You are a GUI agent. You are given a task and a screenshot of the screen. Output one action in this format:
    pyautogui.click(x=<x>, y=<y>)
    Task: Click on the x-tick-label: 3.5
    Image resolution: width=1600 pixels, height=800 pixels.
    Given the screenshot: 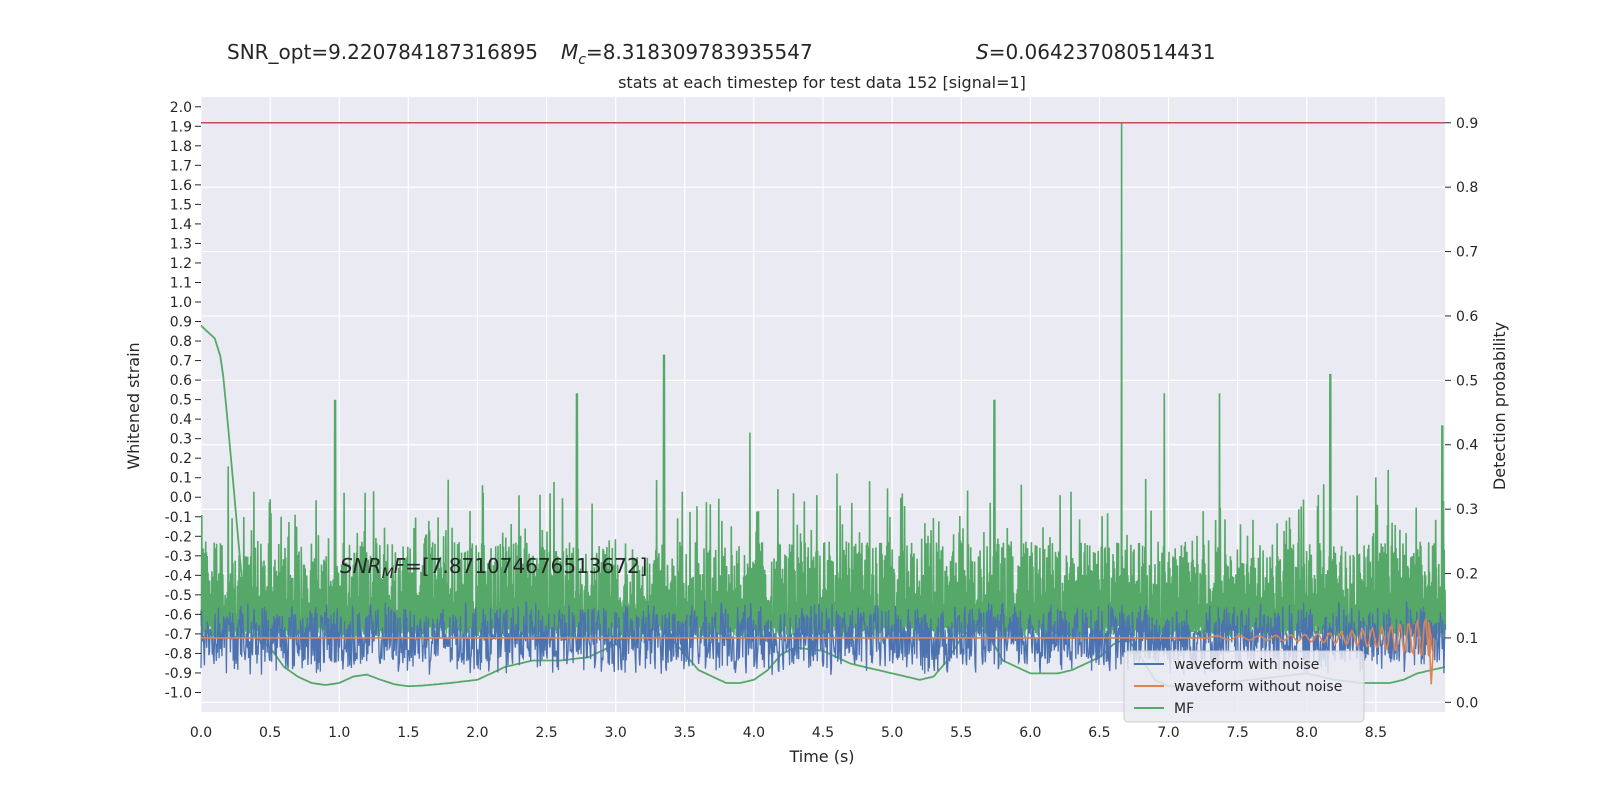 What is the action you would take?
    pyautogui.click(x=685, y=733)
    